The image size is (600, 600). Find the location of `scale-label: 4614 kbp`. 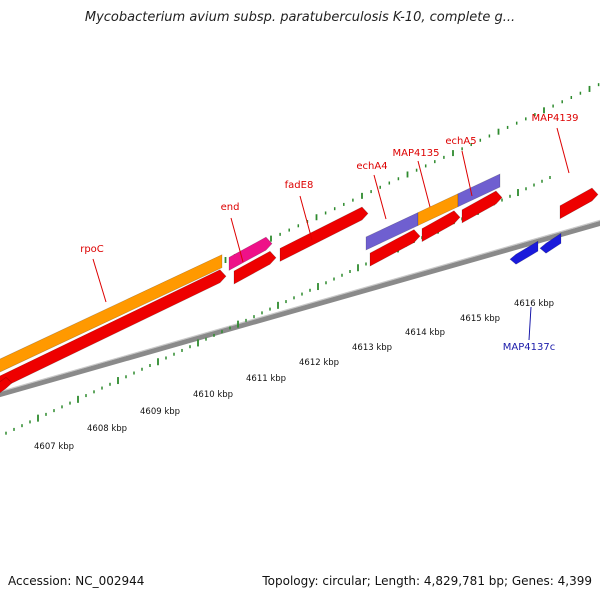

scale-label: 4614 kbp is located at coordinates (425, 333).